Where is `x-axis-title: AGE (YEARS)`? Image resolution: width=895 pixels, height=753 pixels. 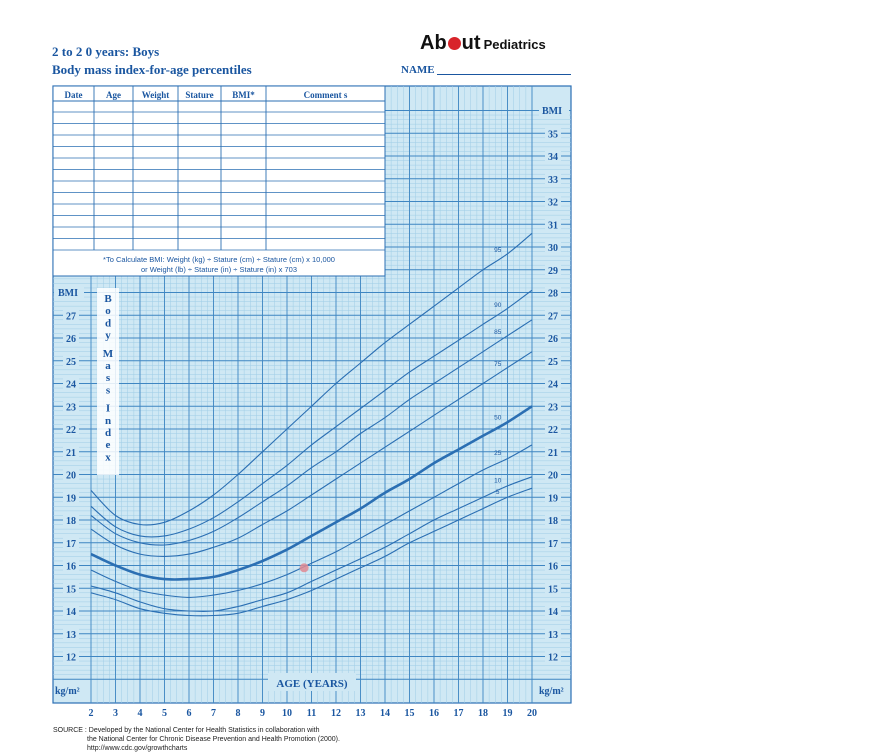 x-axis-title: AGE (YEARS) is located at coordinates (312, 684).